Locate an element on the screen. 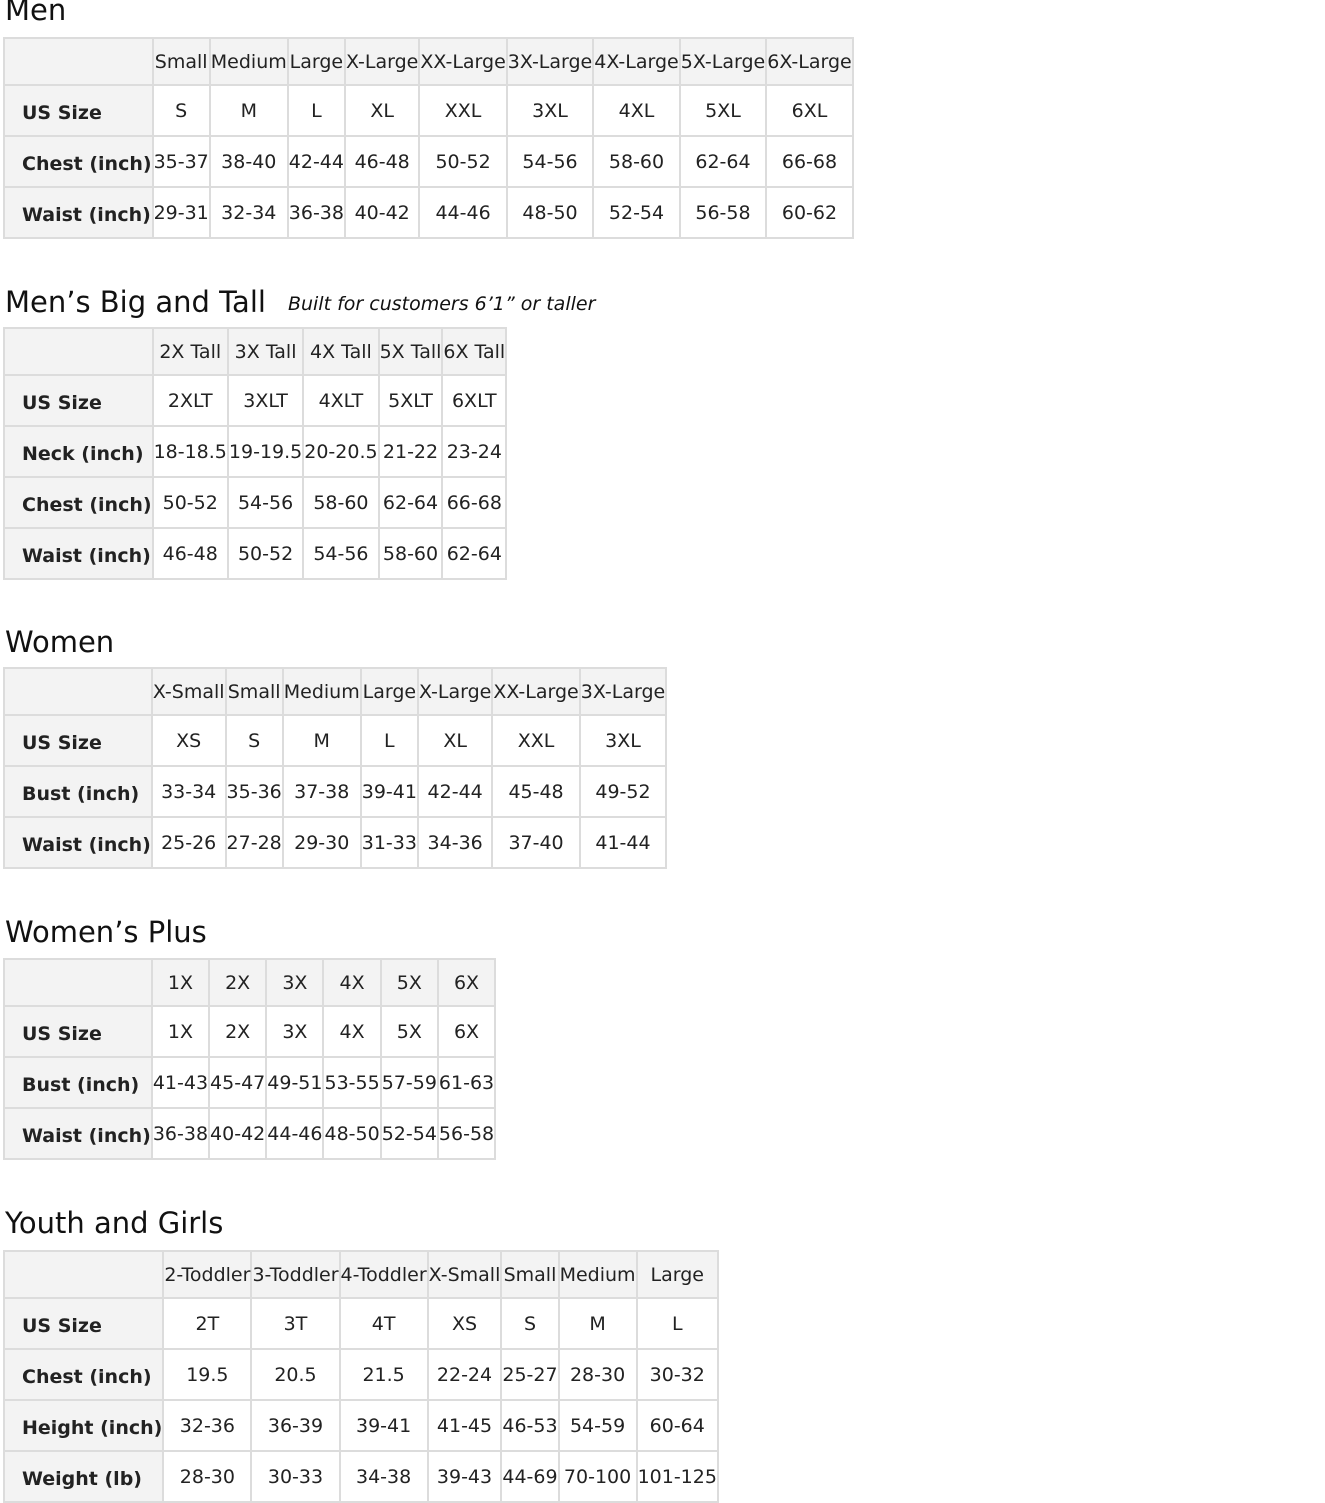  table-cell: XS is located at coordinates (464, 1323).